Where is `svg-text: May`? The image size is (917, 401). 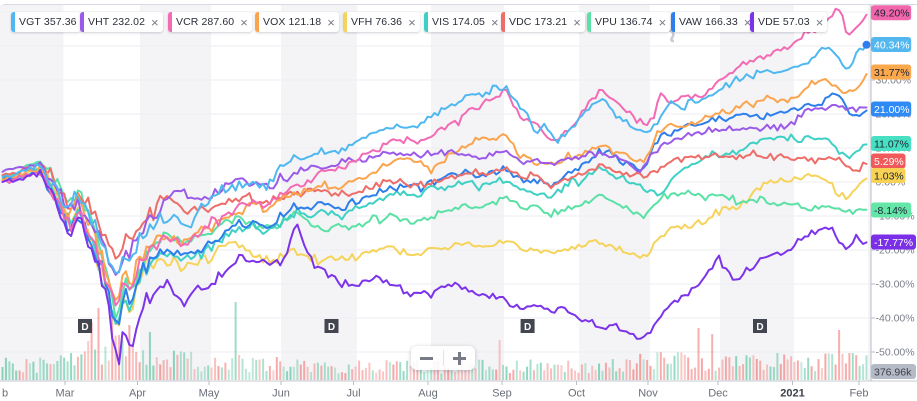 svg-text: May is located at coordinates (209, 394).